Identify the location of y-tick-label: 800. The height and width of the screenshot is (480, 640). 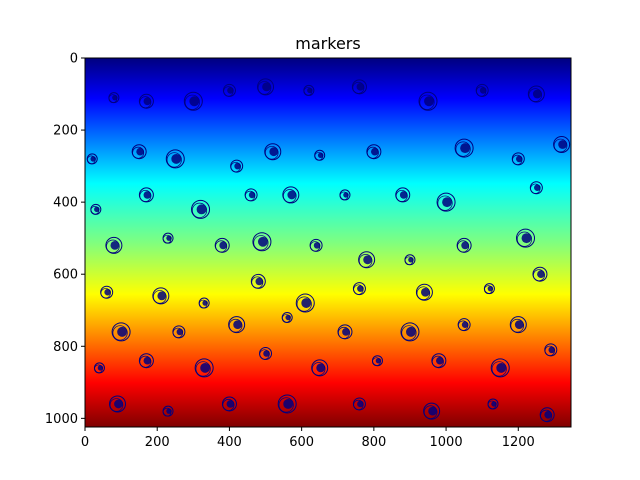
(65, 347).